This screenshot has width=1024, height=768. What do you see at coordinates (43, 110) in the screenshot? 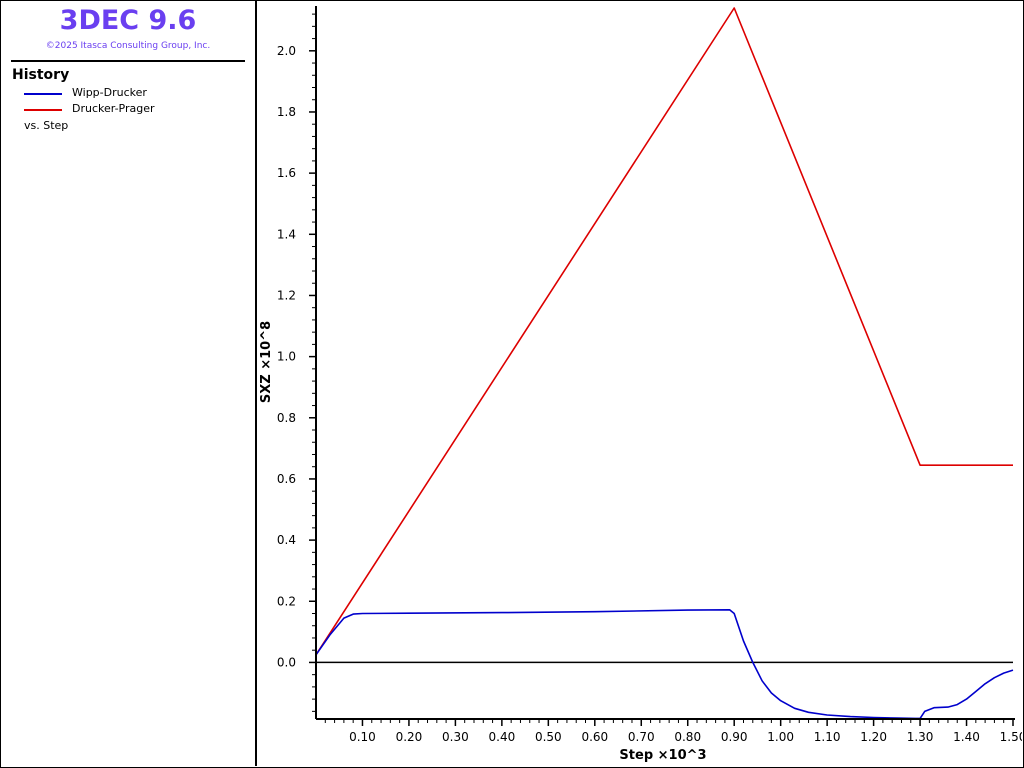
I see `legend-swatch-drucker-prager` at bounding box center [43, 110].